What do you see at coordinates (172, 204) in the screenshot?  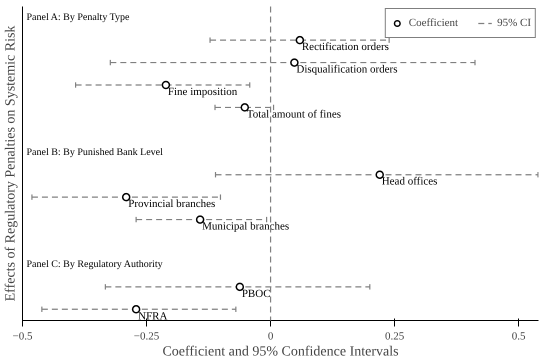 I see `y-tick-label: Provincial branches` at bounding box center [172, 204].